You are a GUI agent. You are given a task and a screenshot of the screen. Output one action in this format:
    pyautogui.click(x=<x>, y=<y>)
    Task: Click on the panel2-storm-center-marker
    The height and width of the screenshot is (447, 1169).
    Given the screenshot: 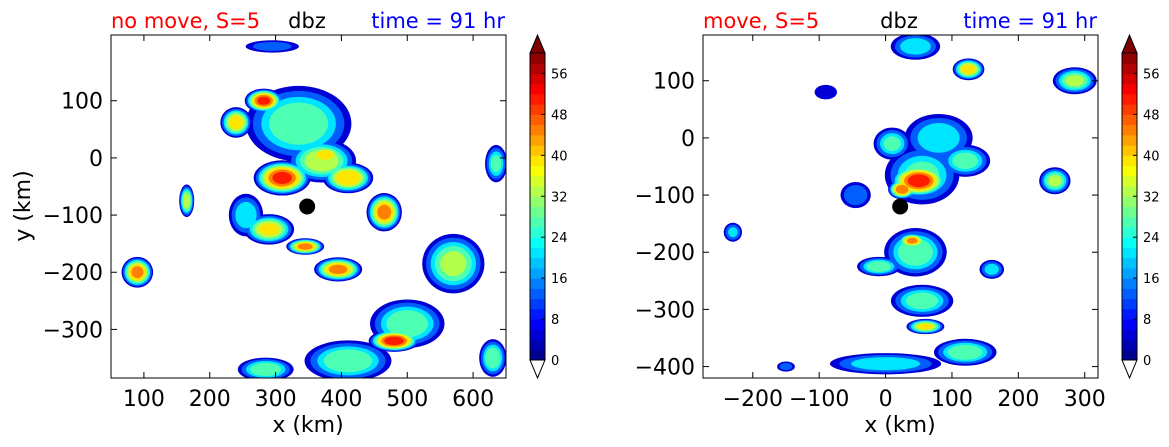 What is the action you would take?
    pyautogui.click(x=900, y=206)
    